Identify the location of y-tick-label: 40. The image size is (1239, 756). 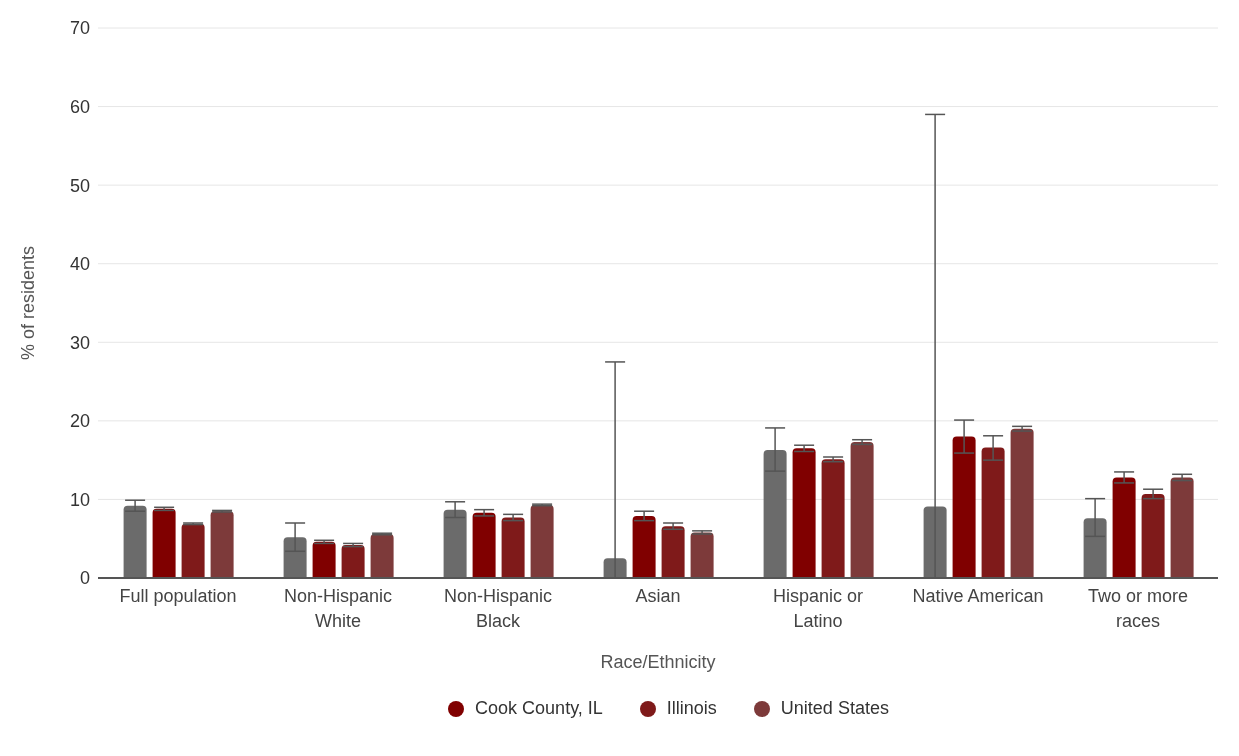
(79, 264).